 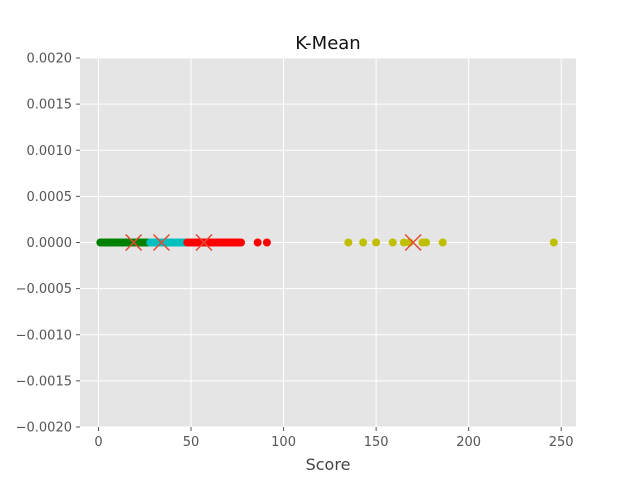 I want to click on y-tick-label: 0.0000, so click(x=50, y=243).